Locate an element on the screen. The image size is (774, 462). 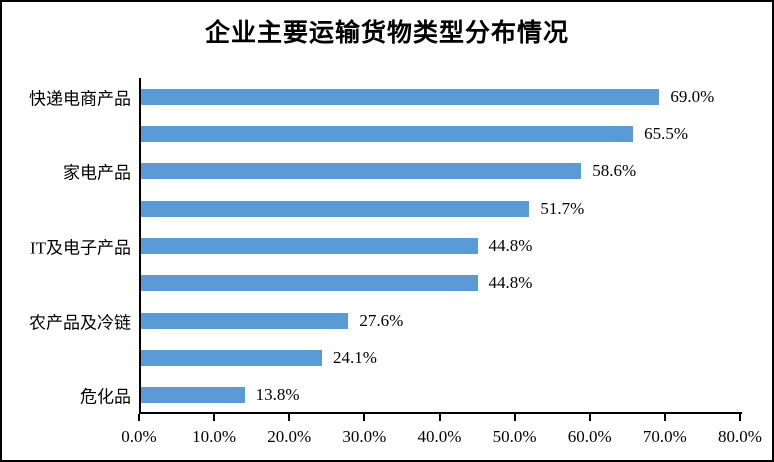
bar-value-label: 24.1% is located at coordinates (355, 357).